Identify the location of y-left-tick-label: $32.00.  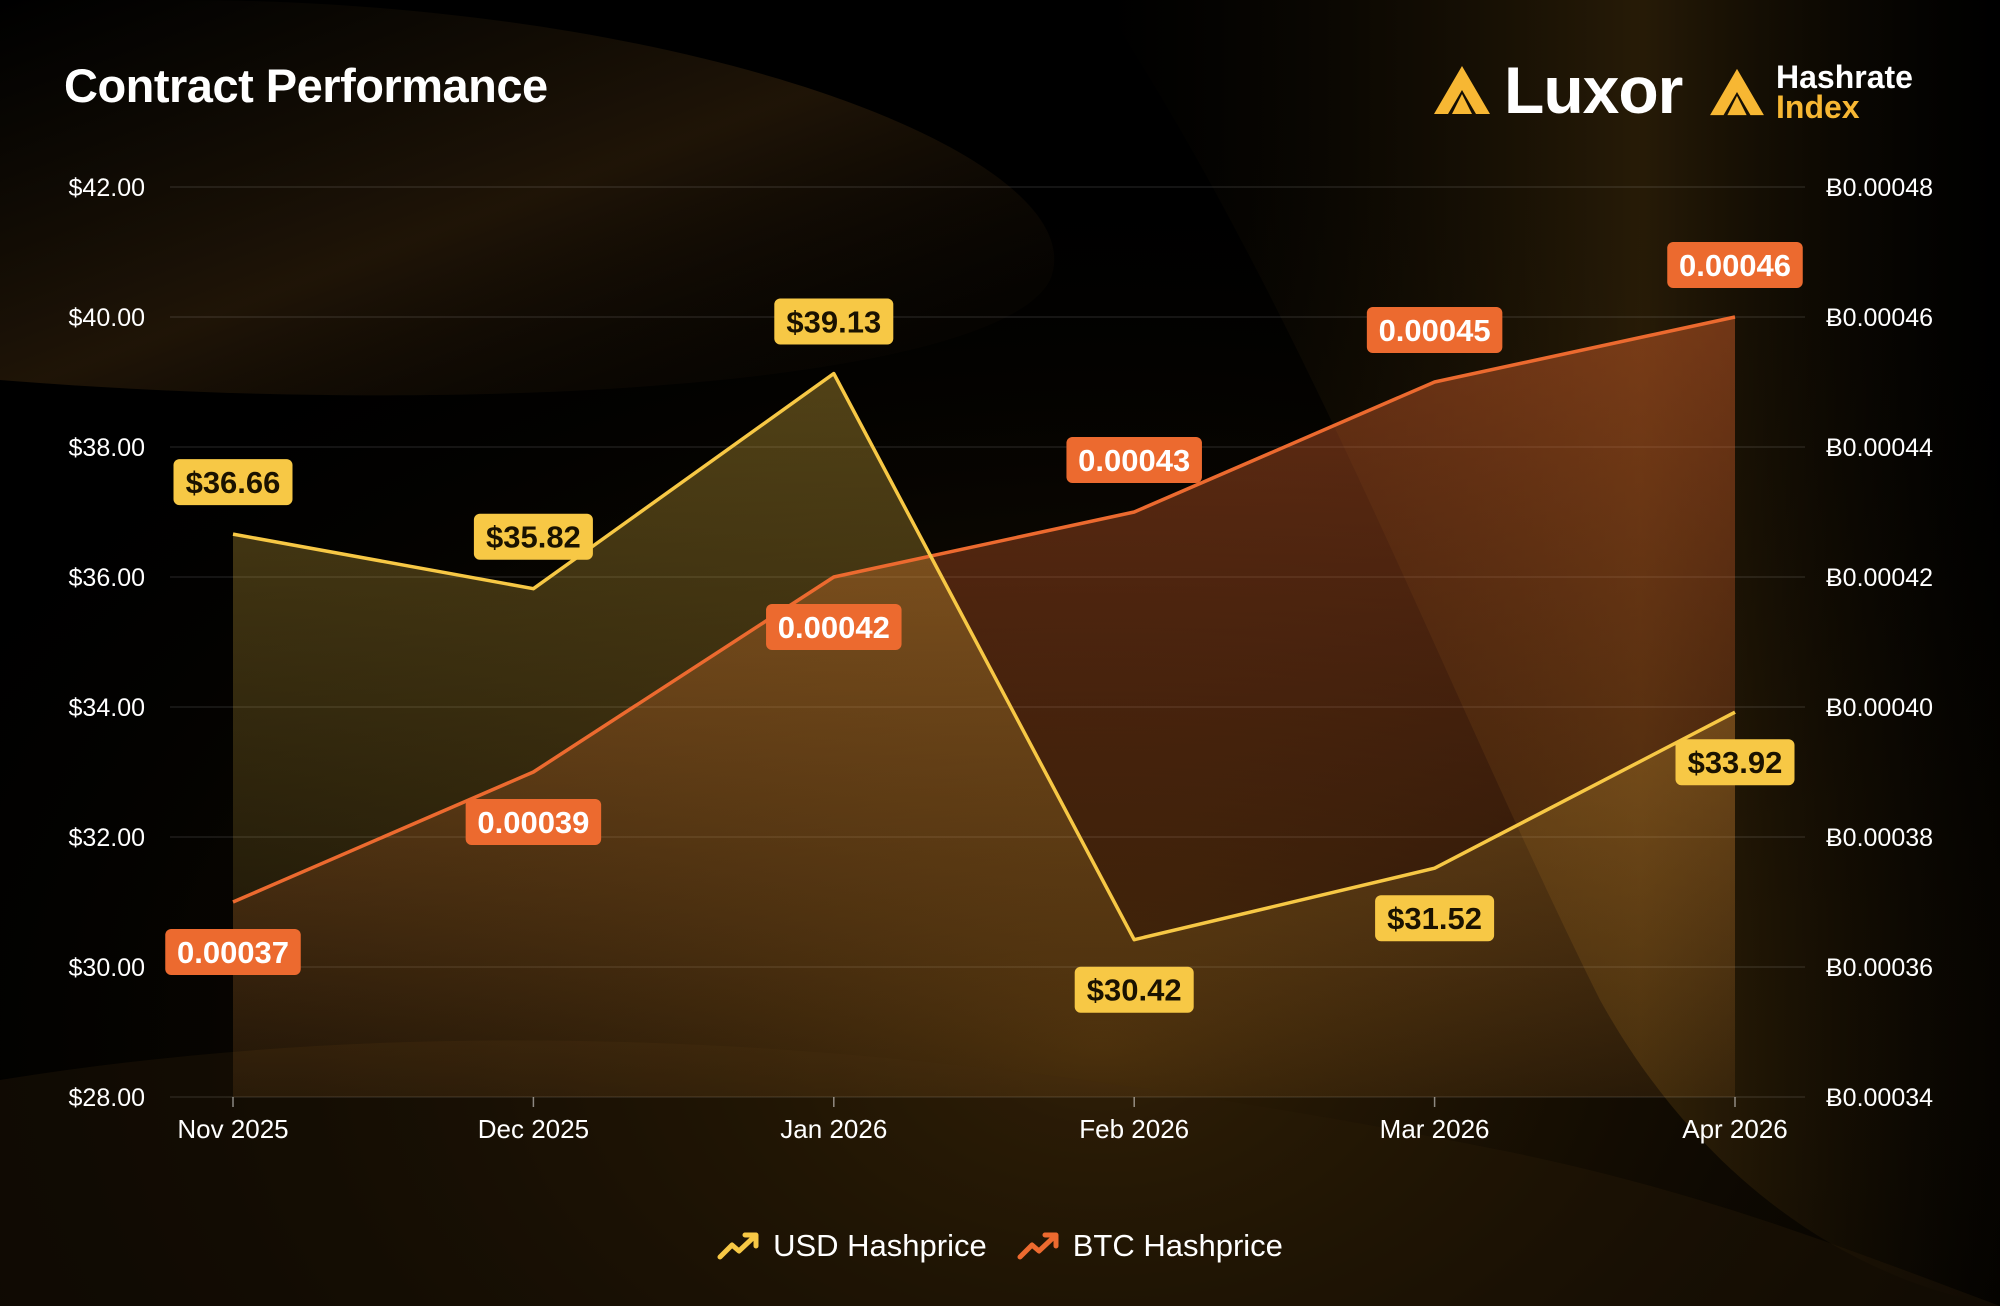
(107, 838).